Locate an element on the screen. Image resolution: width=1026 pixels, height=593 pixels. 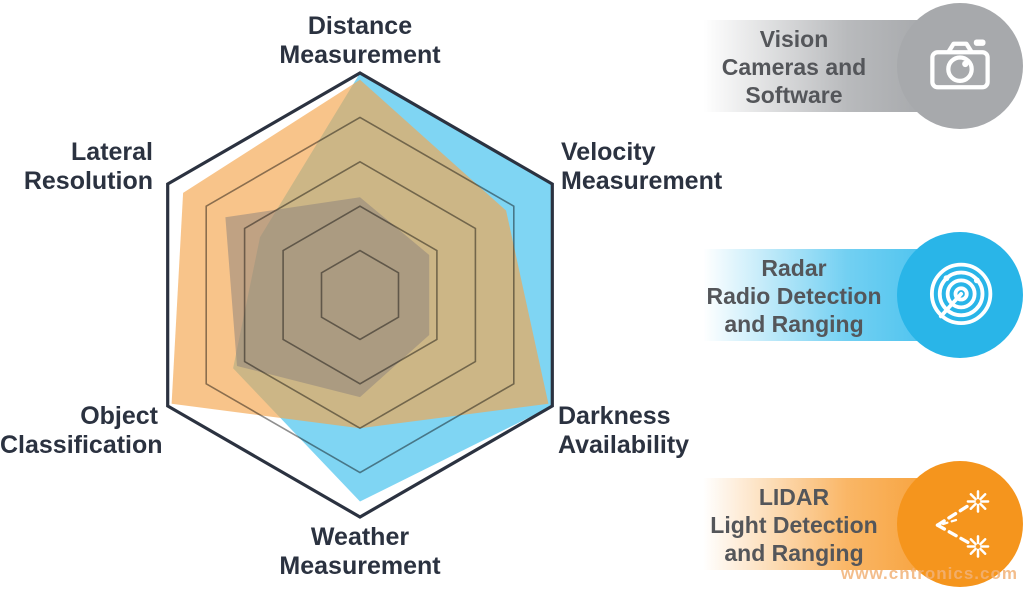
axis-label-velocity-measurement: Velocity Measurement is located at coordinates (641, 167).